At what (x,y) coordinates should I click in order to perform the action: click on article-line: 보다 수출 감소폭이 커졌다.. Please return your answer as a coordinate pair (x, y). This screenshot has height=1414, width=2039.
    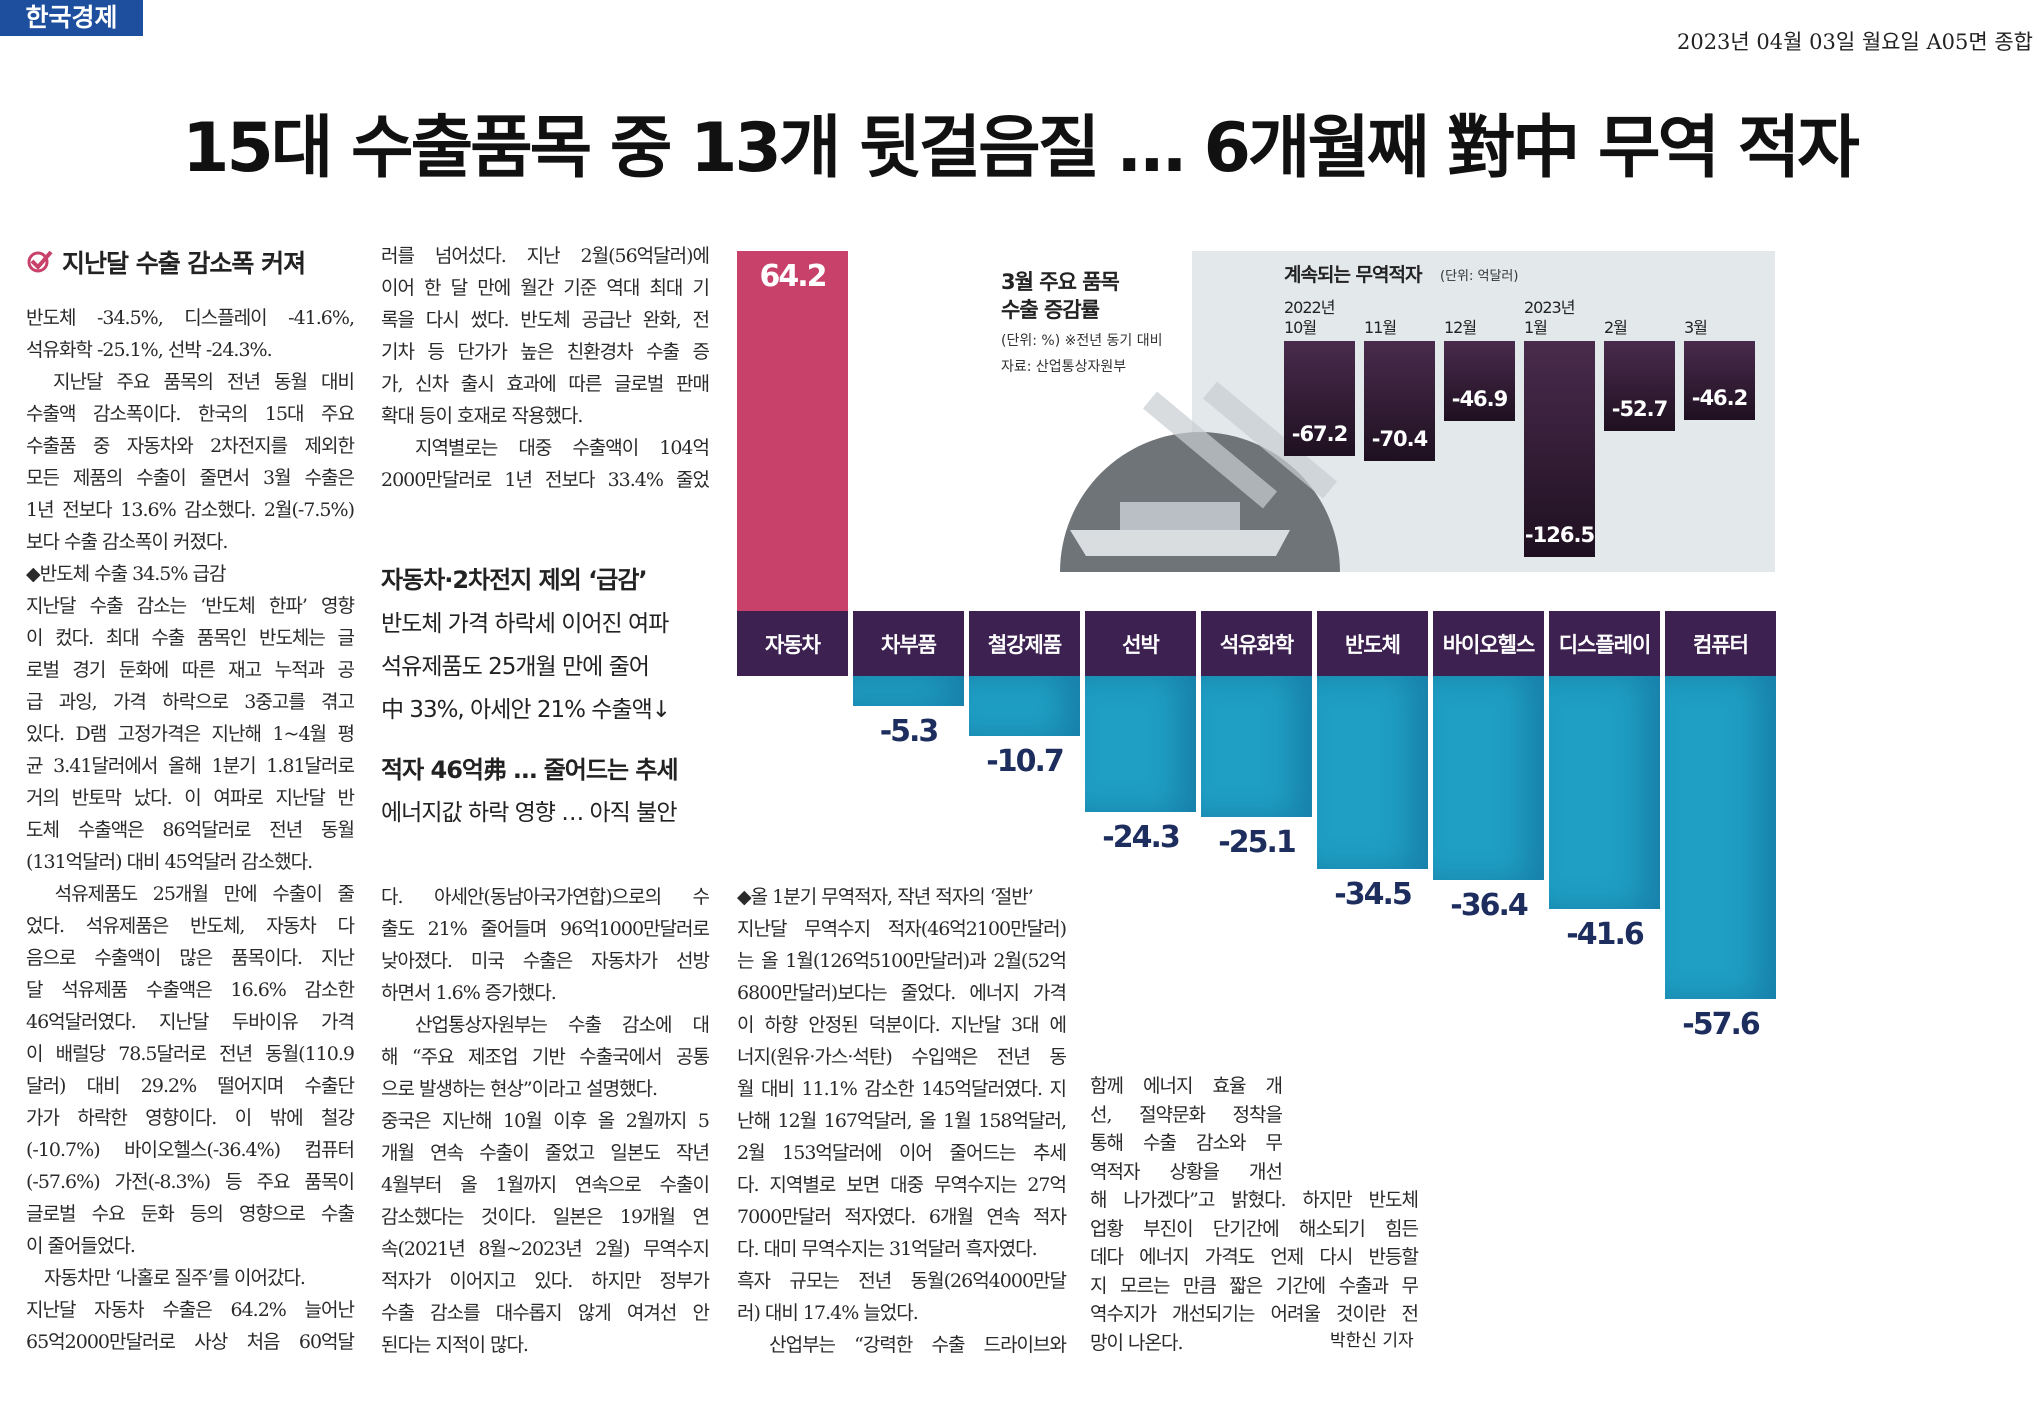
    Looking at the image, I should click on (127, 542).